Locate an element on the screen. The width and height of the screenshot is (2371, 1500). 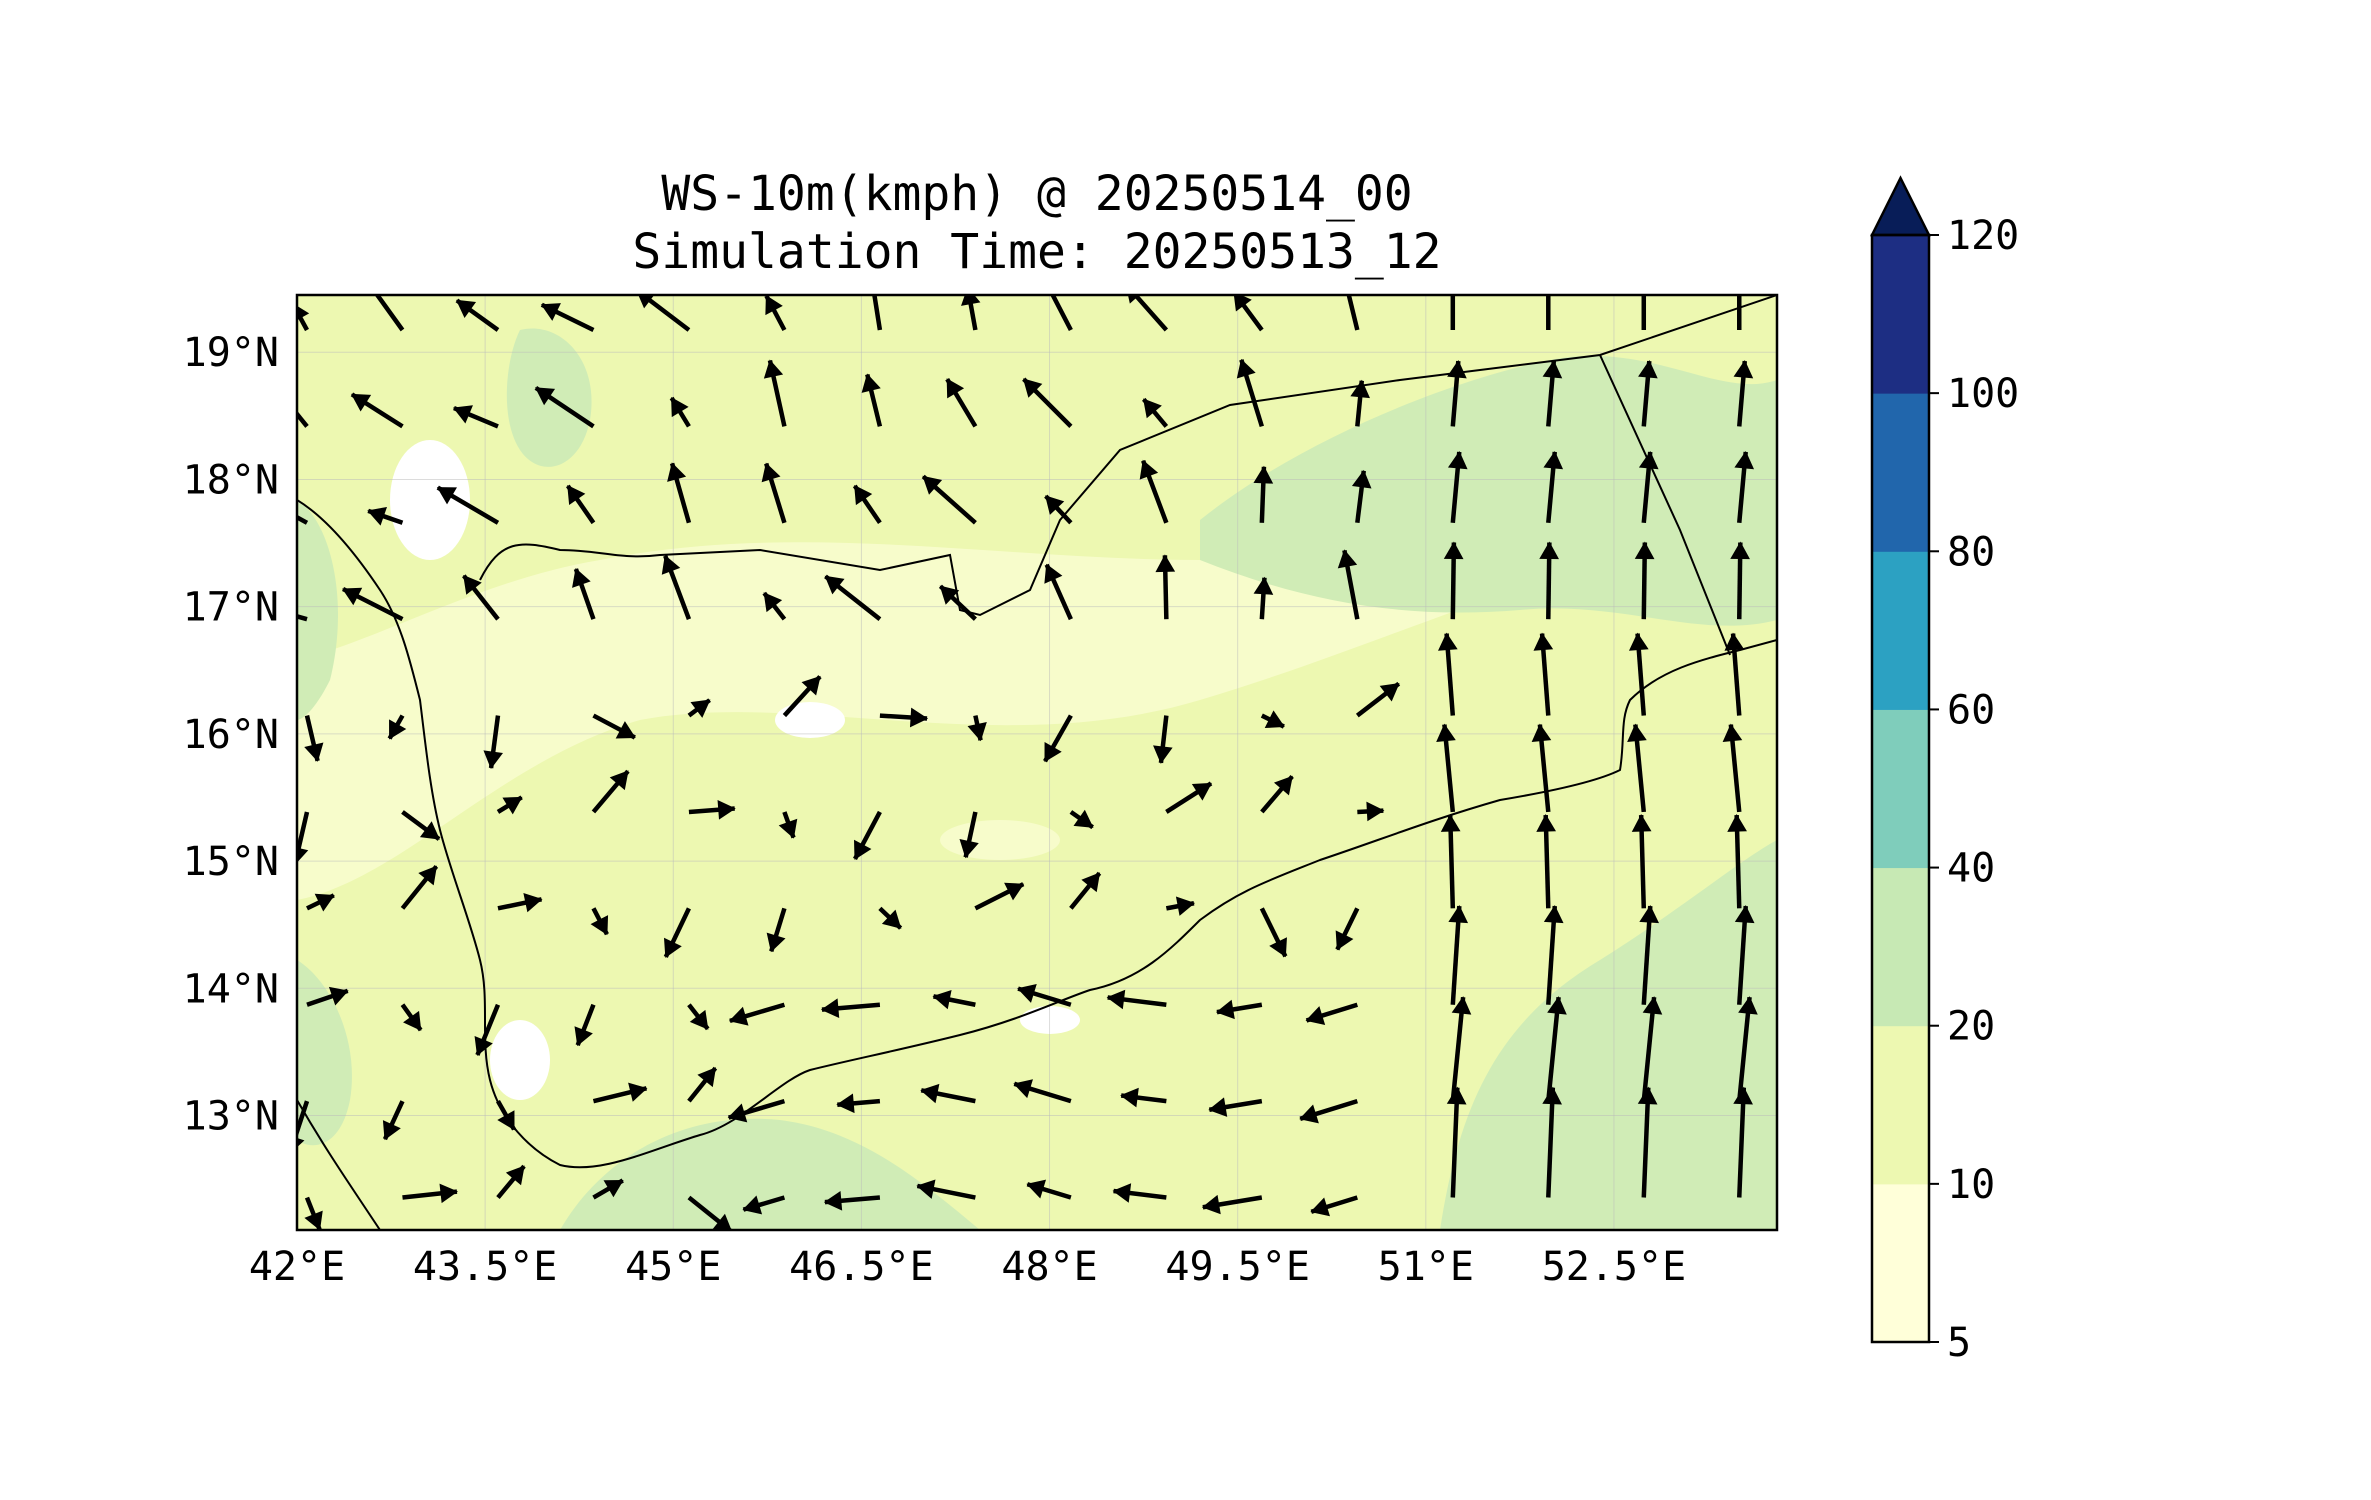
lat-tick-label: 15°N is located at coordinates (231, 862).